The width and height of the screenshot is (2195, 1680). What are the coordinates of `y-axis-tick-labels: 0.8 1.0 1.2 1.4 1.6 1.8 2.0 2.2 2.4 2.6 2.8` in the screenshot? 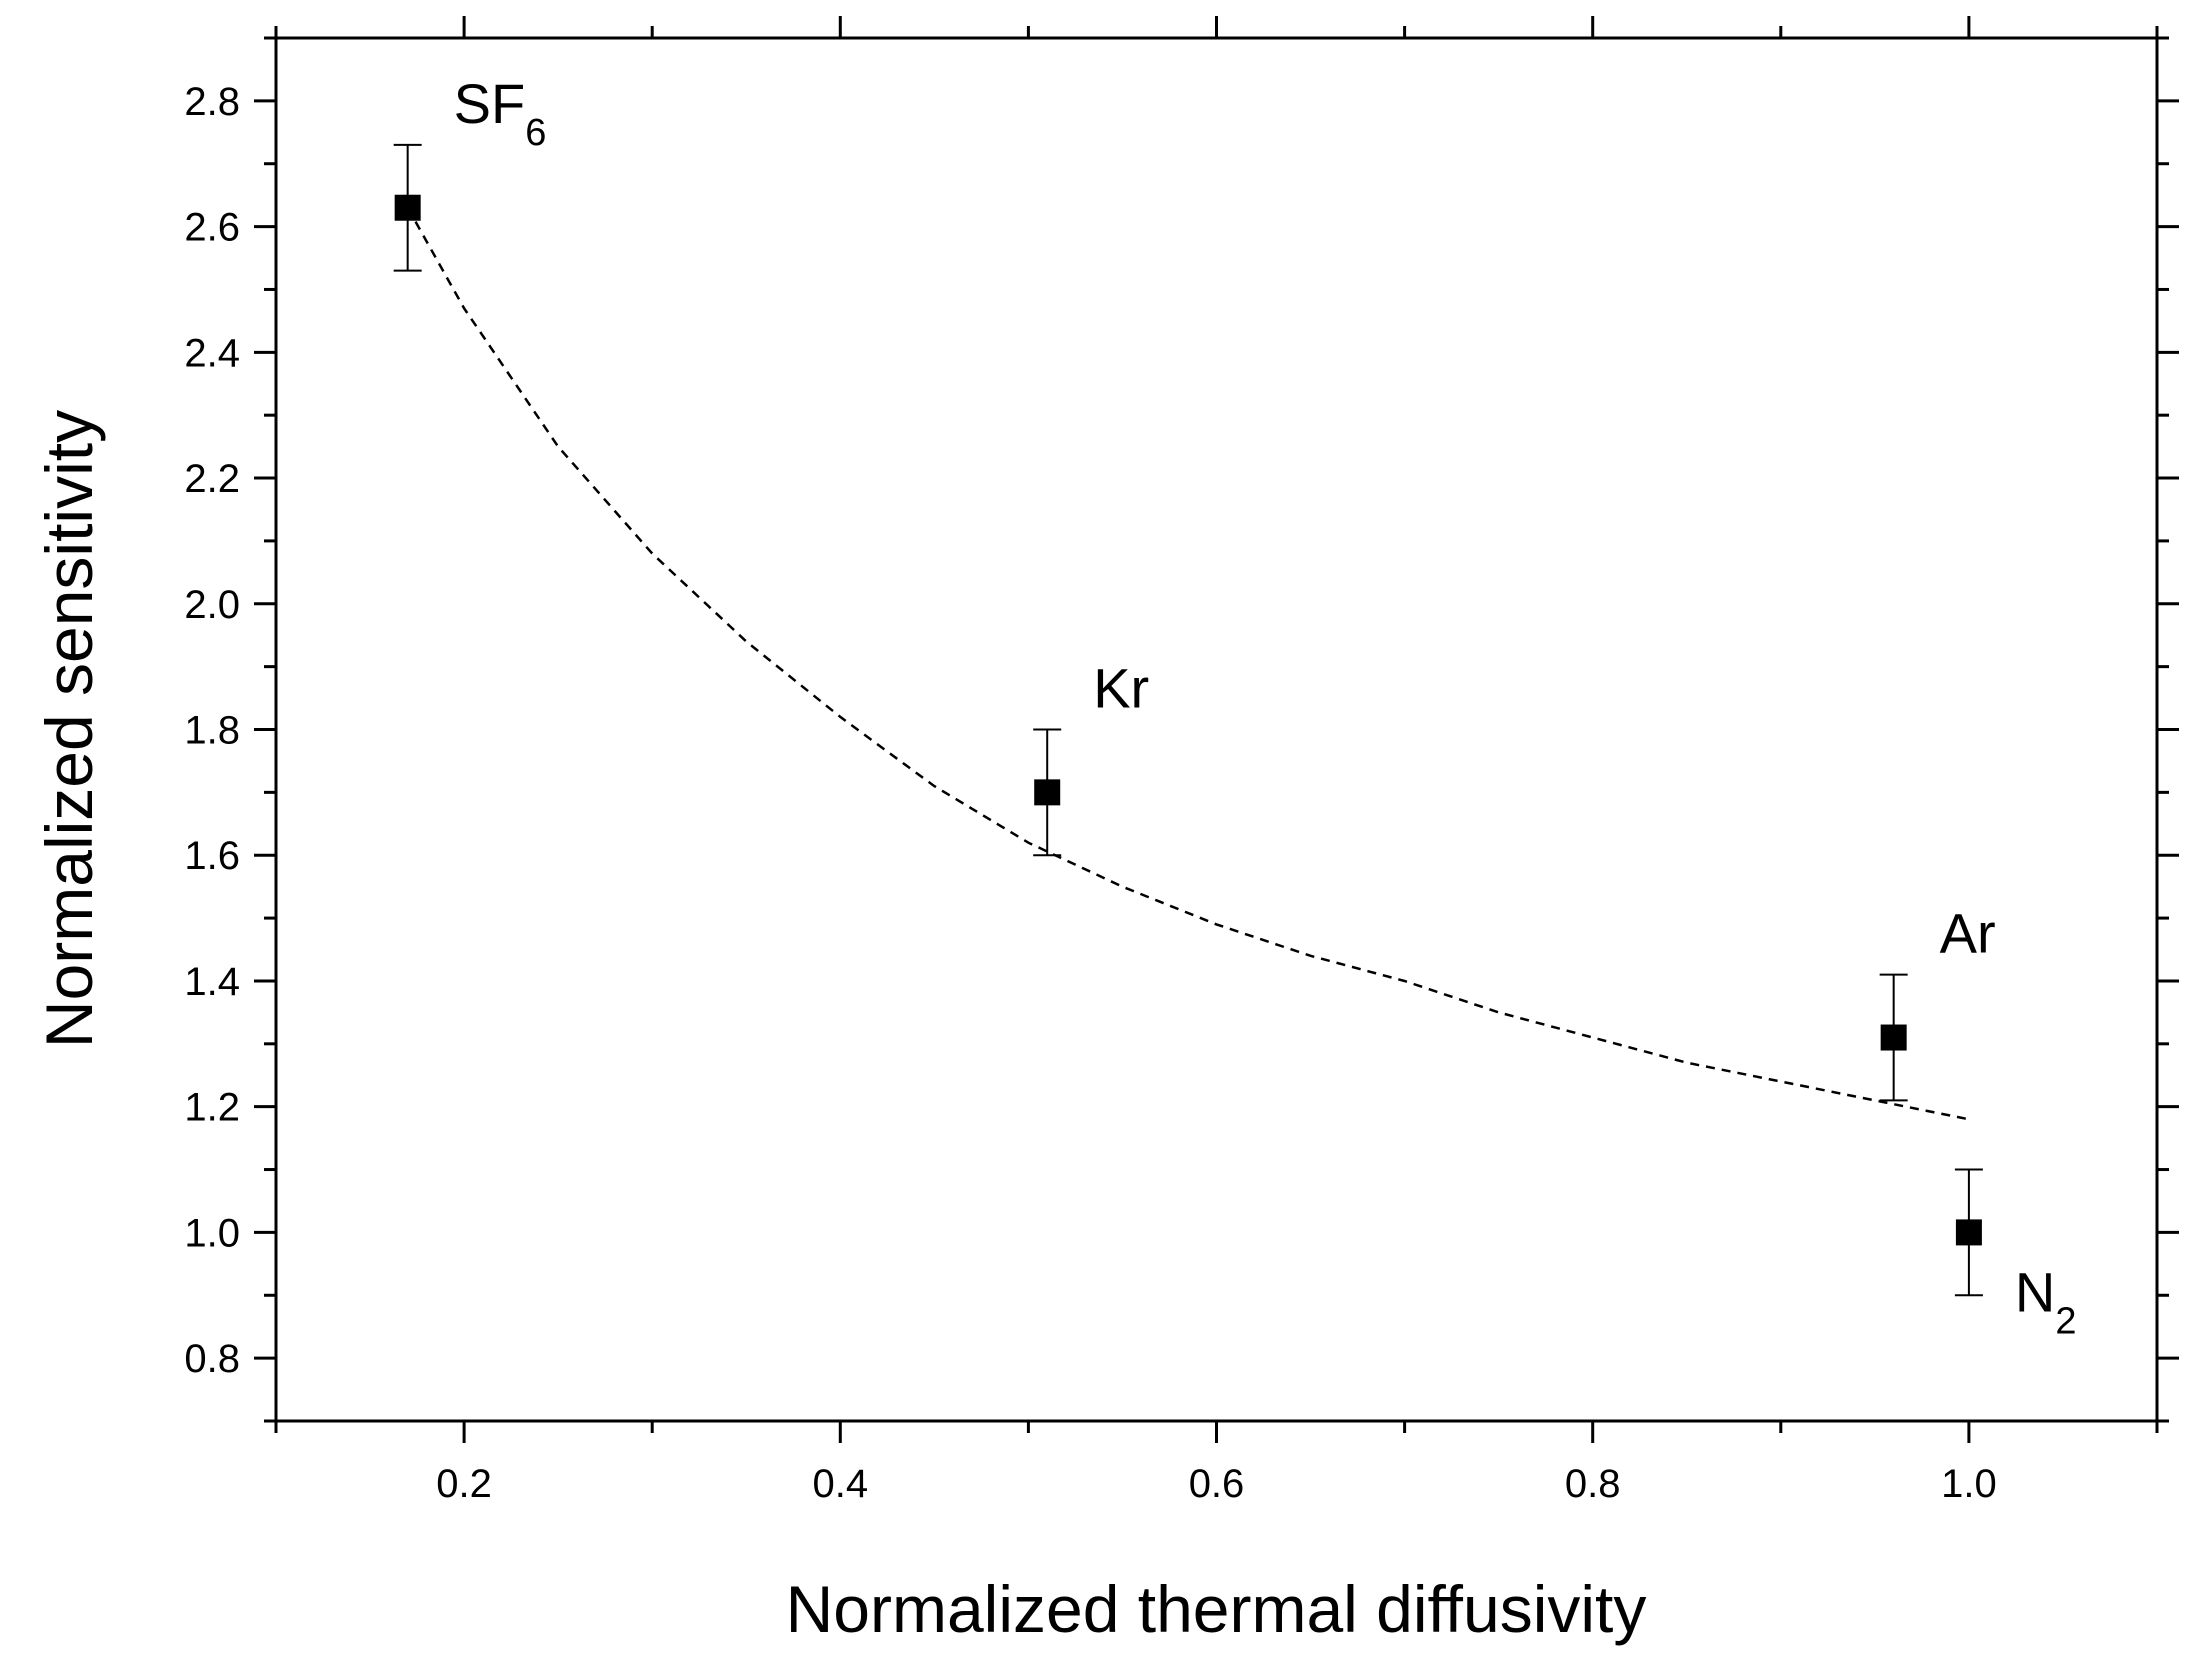 It's located at (212, 730).